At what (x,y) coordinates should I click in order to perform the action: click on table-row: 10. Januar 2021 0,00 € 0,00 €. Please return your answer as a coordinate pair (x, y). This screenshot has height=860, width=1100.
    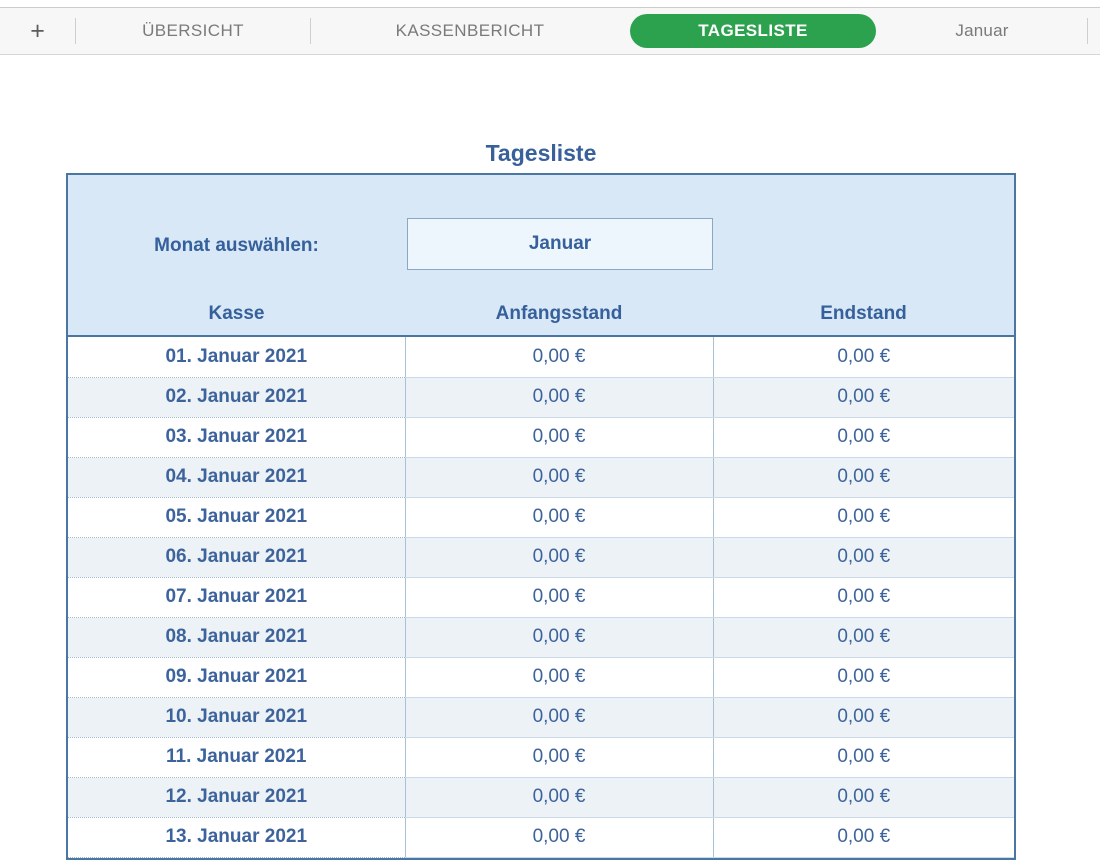
    Looking at the image, I should click on (541, 717).